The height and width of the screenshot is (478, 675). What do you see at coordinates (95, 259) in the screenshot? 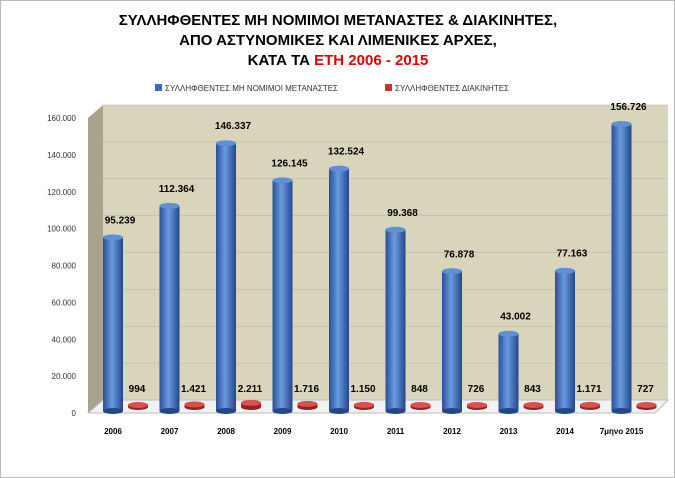
I see `side-wall` at bounding box center [95, 259].